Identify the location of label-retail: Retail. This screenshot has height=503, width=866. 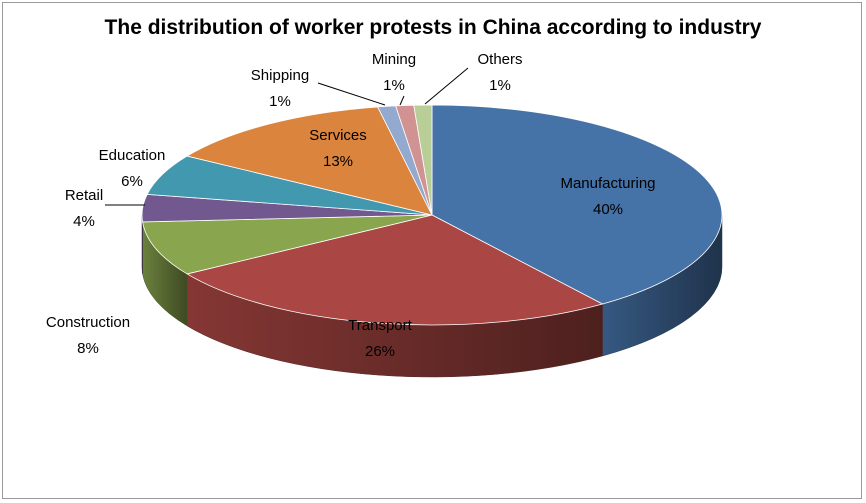
(84, 195).